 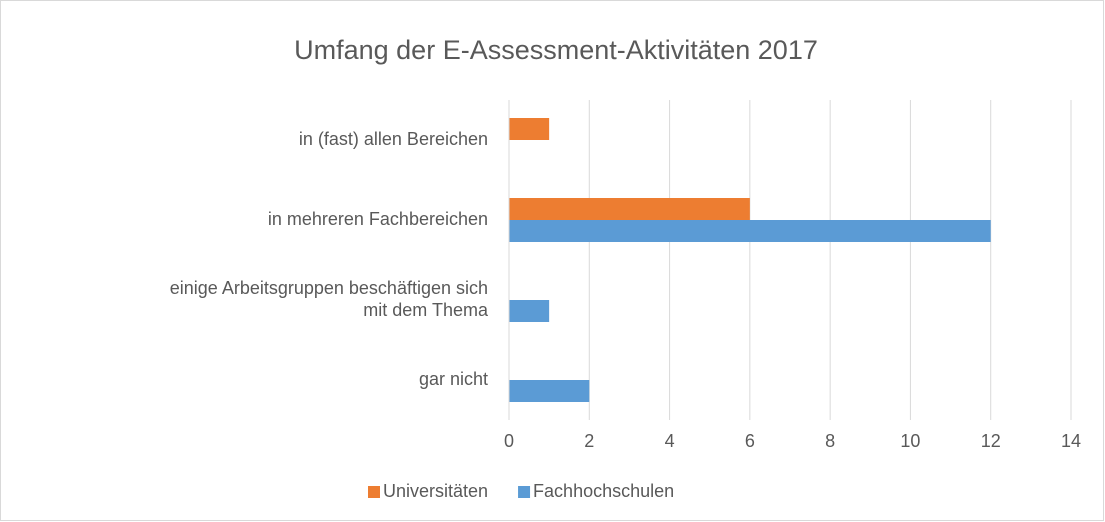 What do you see at coordinates (589, 441) in the screenshot?
I see `x-tick-label: 2` at bounding box center [589, 441].